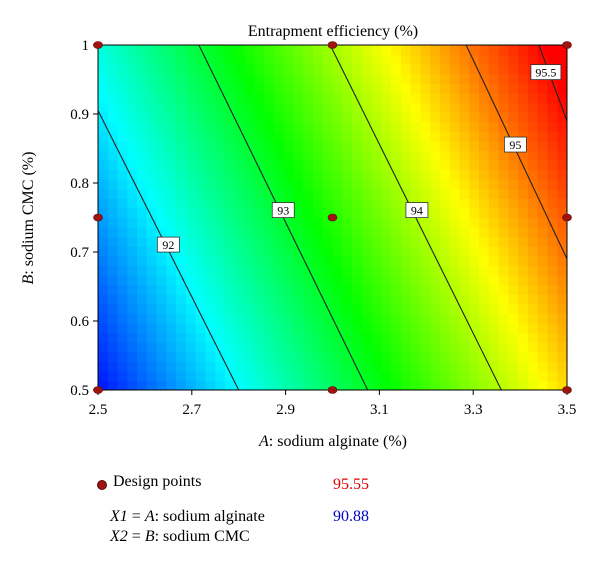 The image size is (600, 568). Describe the element at coordinates (157, 481) in the screenshot. I see `design-points-label: Design points` at that location.